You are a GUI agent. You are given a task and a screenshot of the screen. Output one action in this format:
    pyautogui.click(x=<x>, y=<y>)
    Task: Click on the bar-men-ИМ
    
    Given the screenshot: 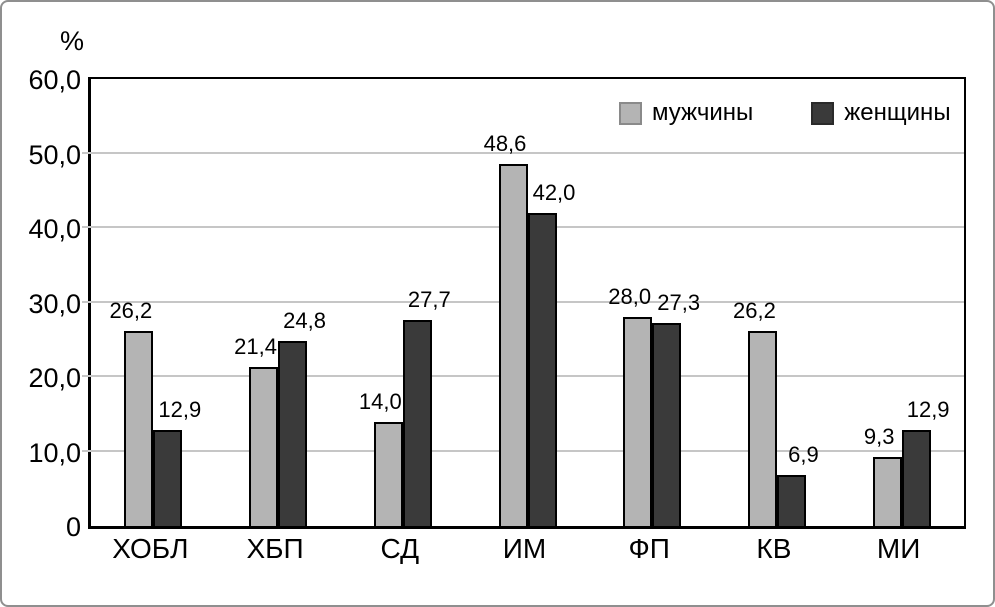 What is the action you would take?
    pyautogui.click(x=513, y=344)
    